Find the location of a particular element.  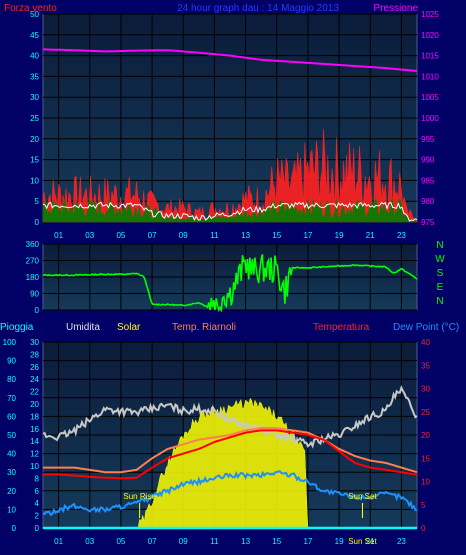

rain-tick-label: 6 is located at coordinates (37, 491).